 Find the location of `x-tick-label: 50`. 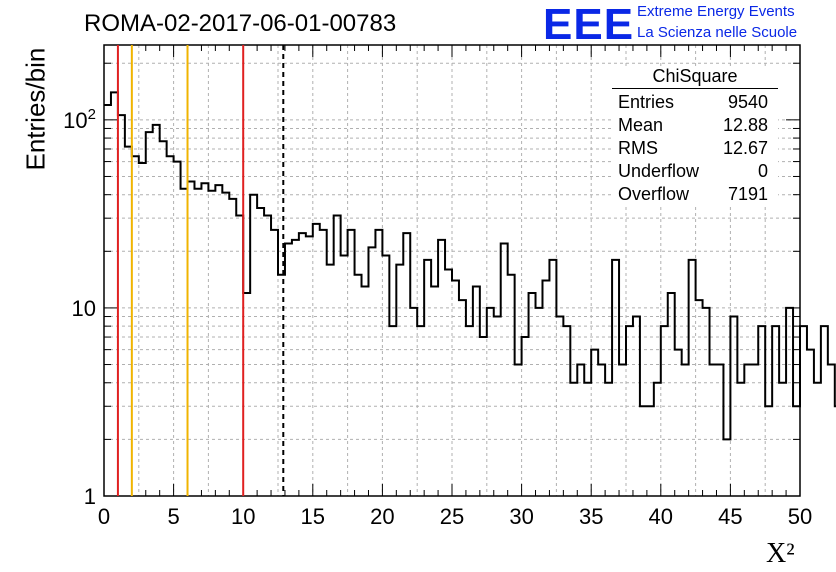

x-tick-label: 50 is located at coordinates (800, 516).